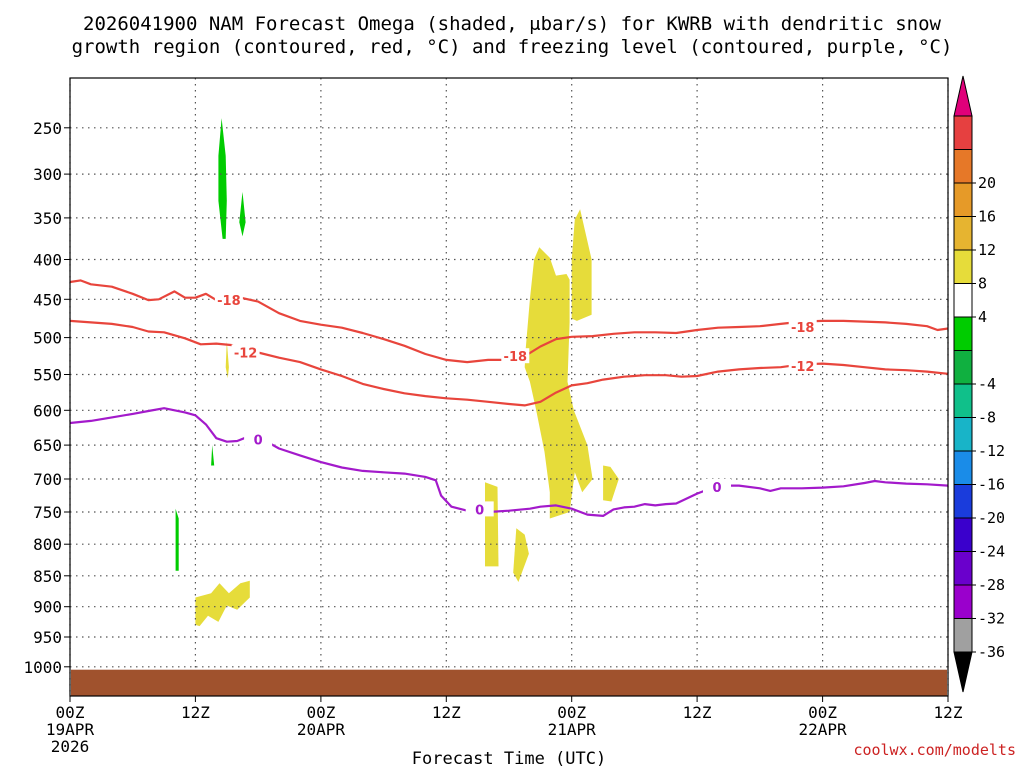  I want to click on colorbar-label-8: 8, so click(982, 284).